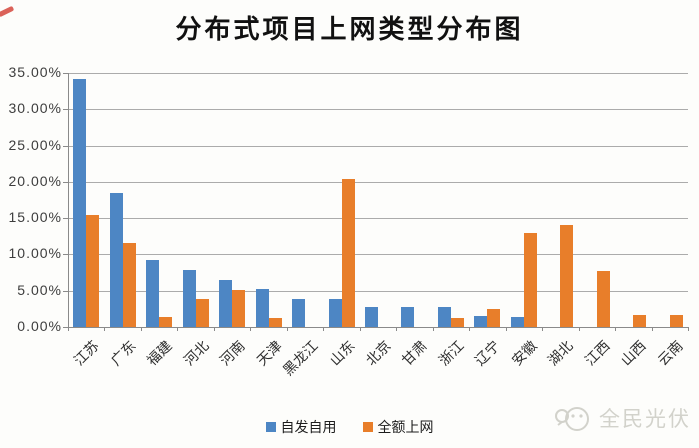  Describe the element at coordinates (35, 144) in the screenshot. I see `y-axis-label: 25.00%` at that location.